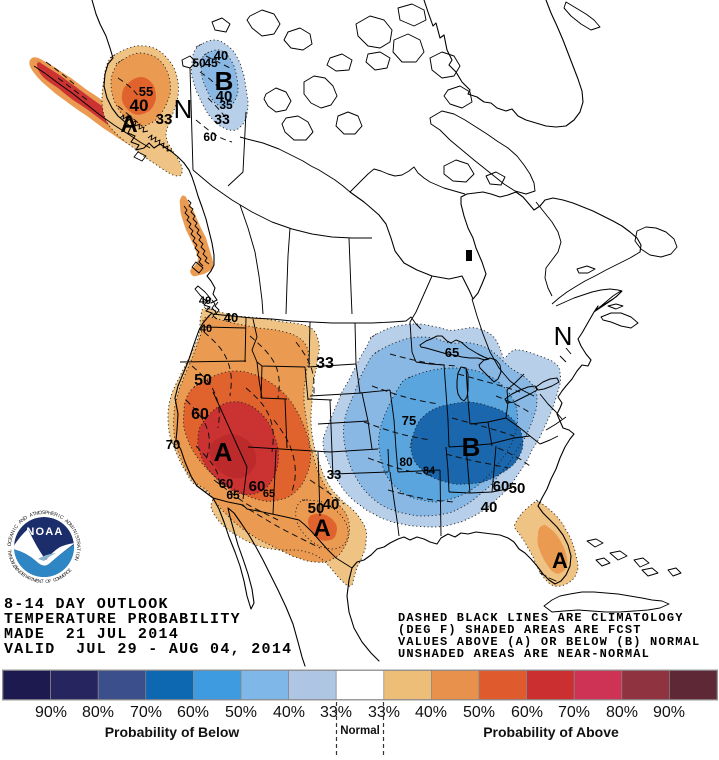  What do you see at coordinates (406, 462) in the screenshot?
I see `svg-text: 80` at bounding box center [406, 462].